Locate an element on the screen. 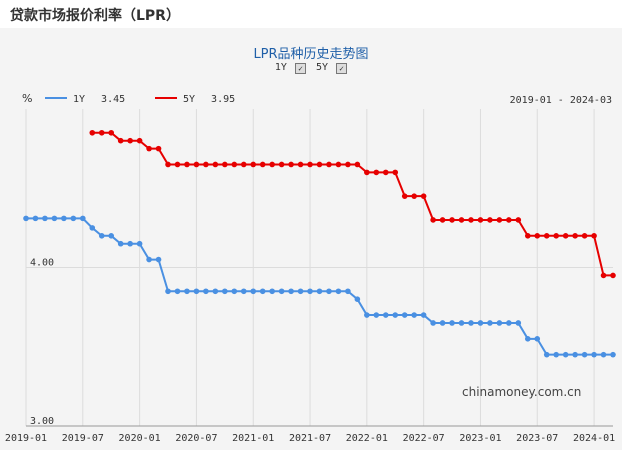 The image size is (622, 450). toggle-5y: 5Y ✓ is located at coordinates (332, 68).